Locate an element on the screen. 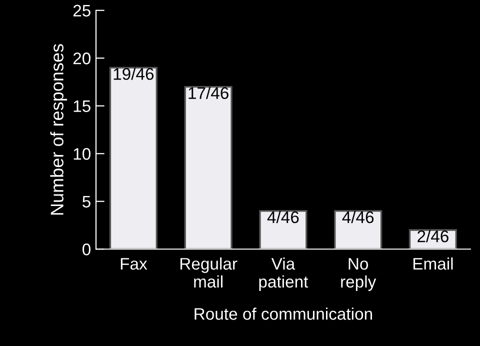 This screenshot has height=346, width=480. data-label: 2/46 is located at coordinates (433, 236).